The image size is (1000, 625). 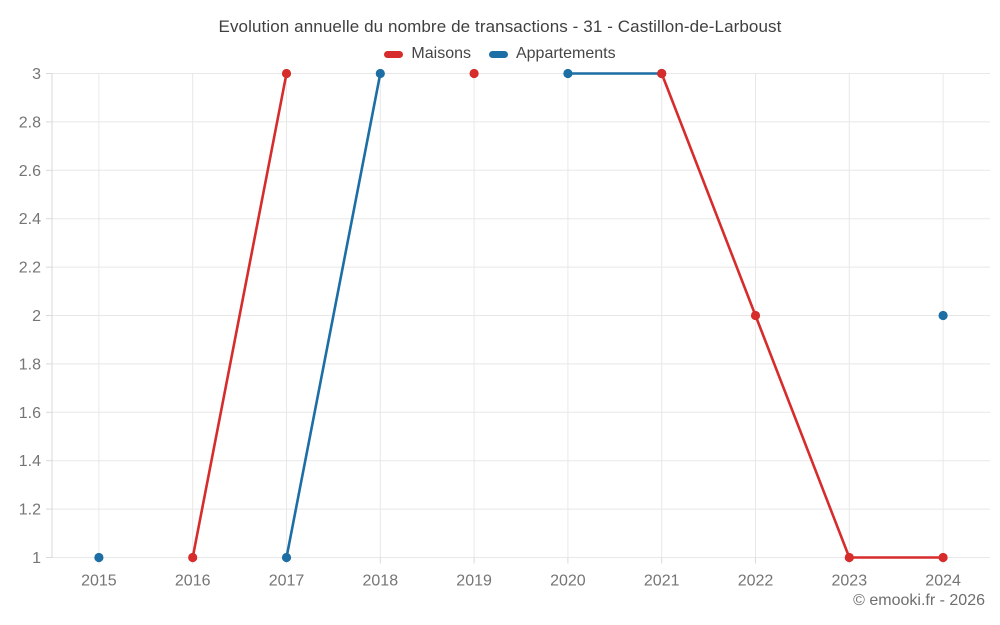 I want to click on svg-text: 2016, so click(x=193, y=581).